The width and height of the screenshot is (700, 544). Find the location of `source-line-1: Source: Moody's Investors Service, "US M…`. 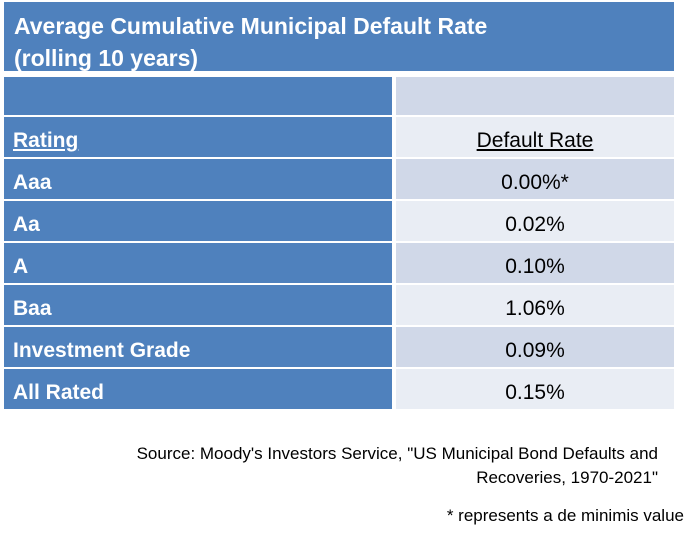

source-line-1: Source: Moody's Investors Service, "US M… is located at coordinates (397, 453).